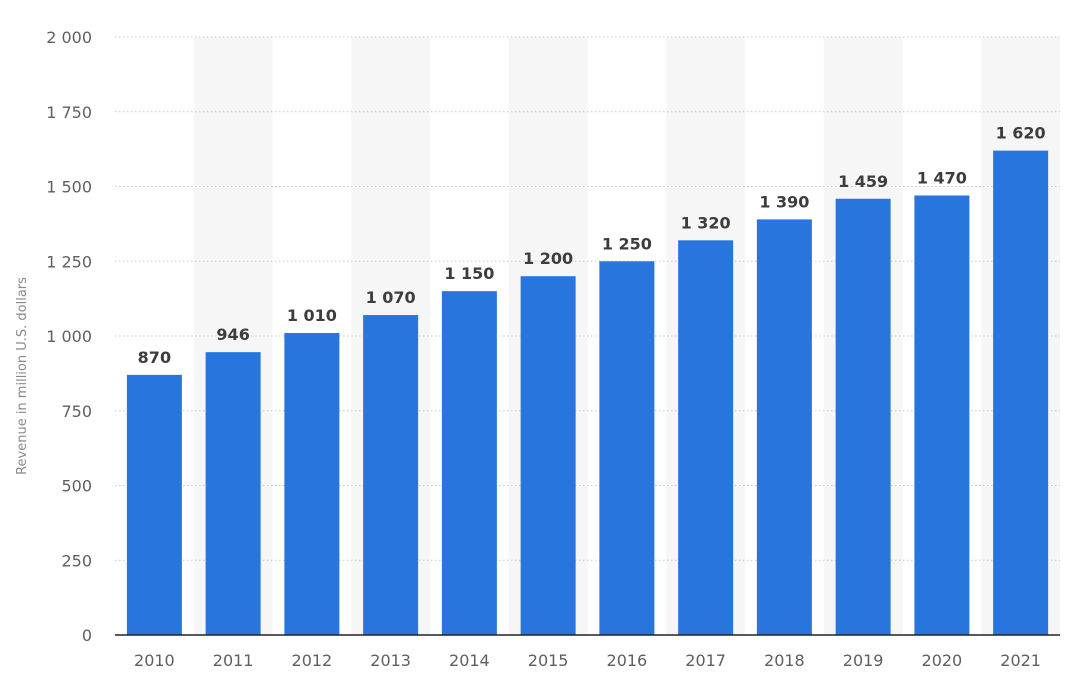 The height and width of the screenshot is (690, 1080). What do you see at coordinates (548, 258) in the screenshot?
I see `data-label: 1 200` at bounding box center [548, 258].